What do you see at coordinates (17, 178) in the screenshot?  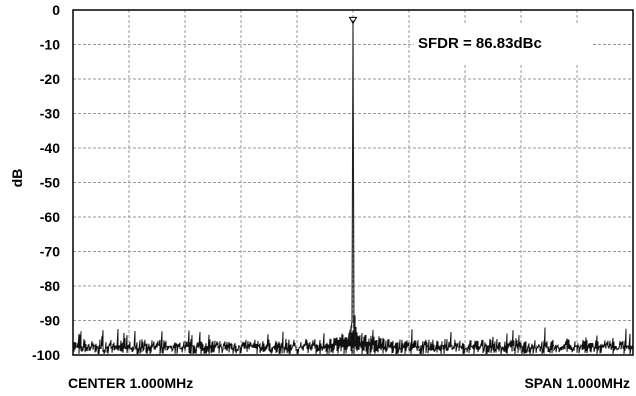 I see `y-axis-label: dB` at bounding box center [17, 178].